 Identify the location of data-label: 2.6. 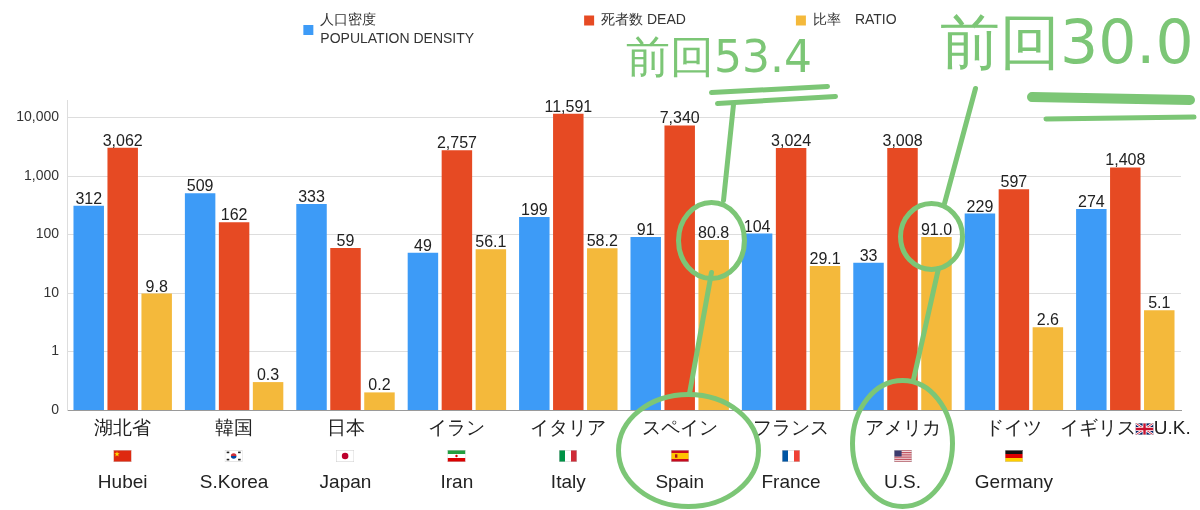
(1048, 320).